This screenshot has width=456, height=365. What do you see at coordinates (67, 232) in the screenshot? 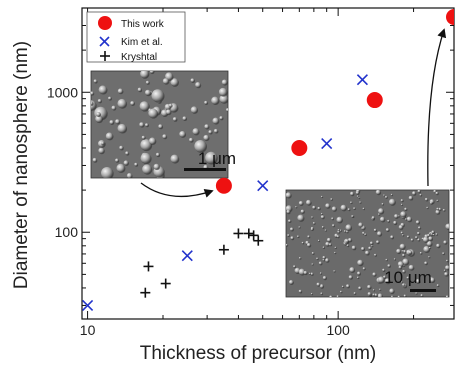
I see `y-tick-label: 100` at bounding box center [67, 232].